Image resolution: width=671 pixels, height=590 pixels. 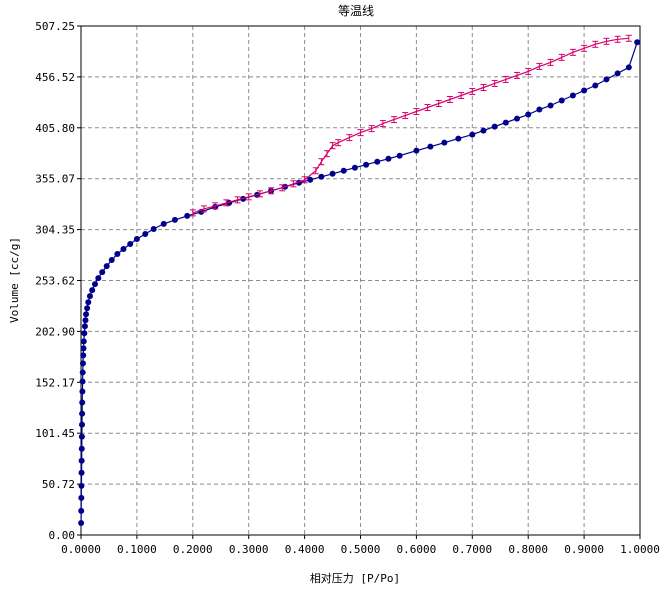 What do you see at coordinates (14, 280) in the screenshot?
I see `y-axis-label: Volume [cc/g]` at bounding box center [14, 280].